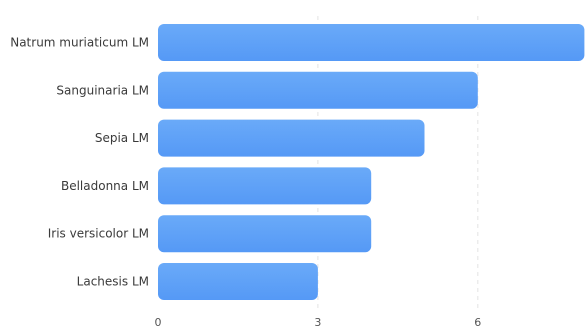 This screenshot has width=587, height=330. Describe the element at coordinates (122, 138) in the screenshot. I see `category-label: Sepia LM` at that location.